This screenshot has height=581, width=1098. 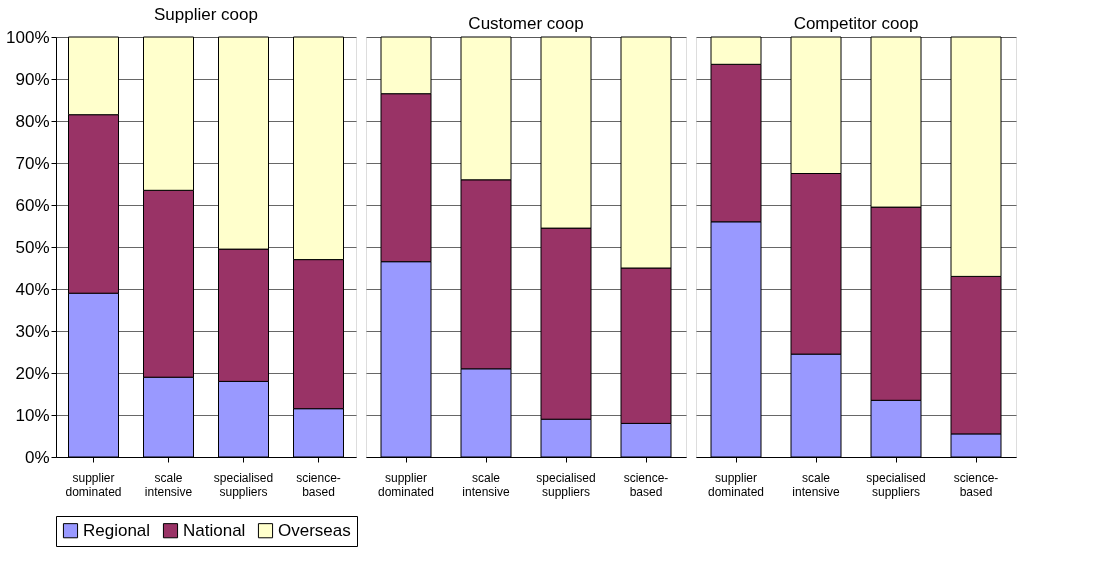 What do you see at coordinates (32, 205) in the screenshot?
I see `y-tick-label: 60%` at bounding box center [32, 205].